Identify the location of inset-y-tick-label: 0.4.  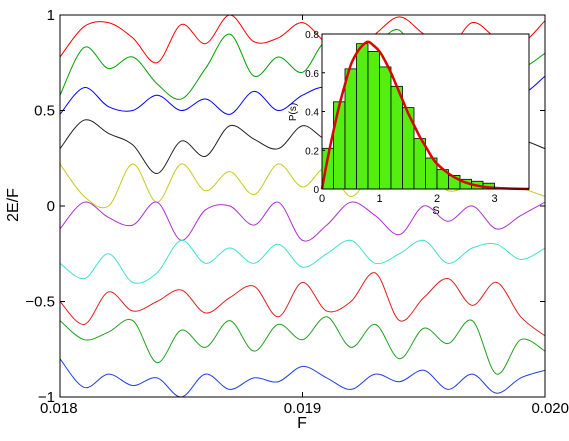
(312, 113).